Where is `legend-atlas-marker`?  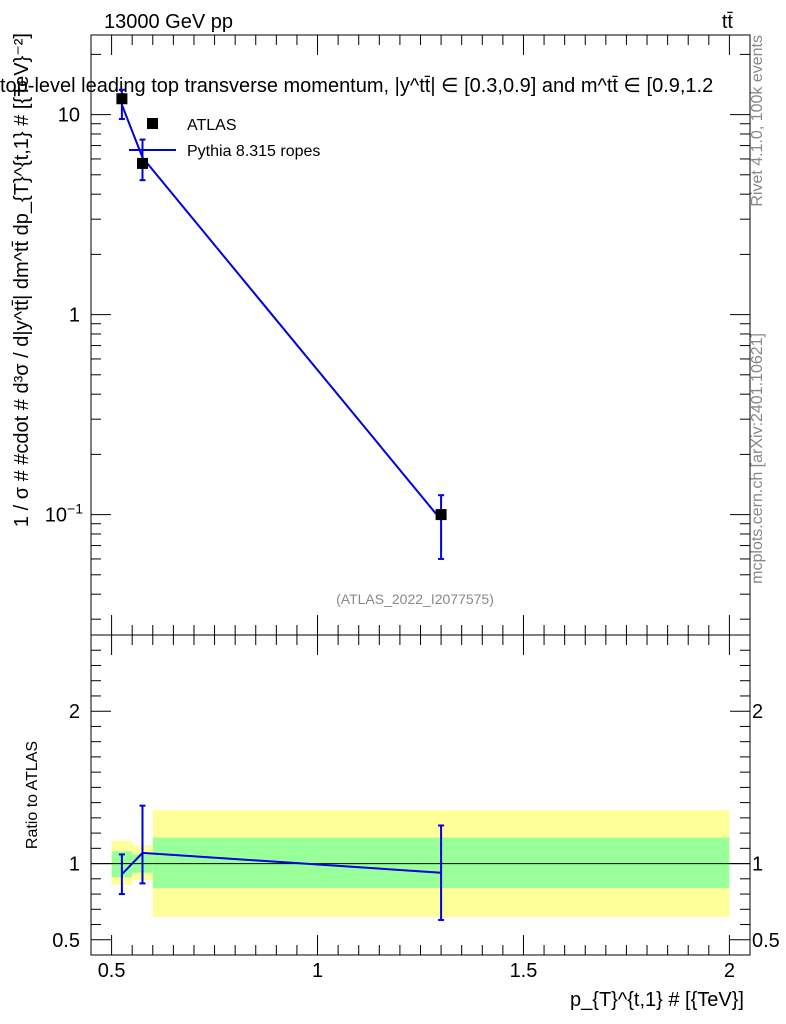 legend-atlas-marker is located at coordinates (152, 123).